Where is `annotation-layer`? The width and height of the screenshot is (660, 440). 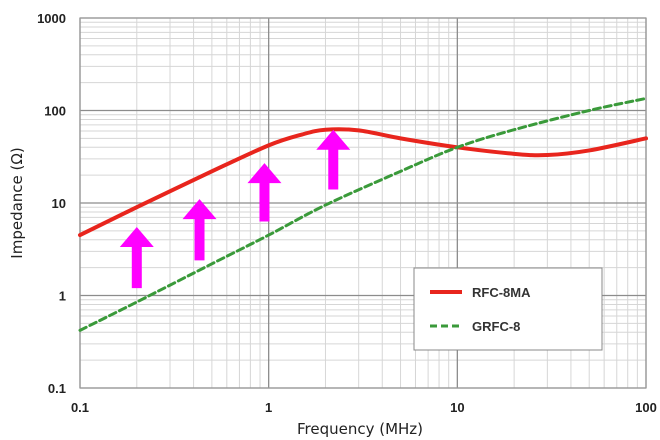 annotation-layer is located at coordinates (235, 209).